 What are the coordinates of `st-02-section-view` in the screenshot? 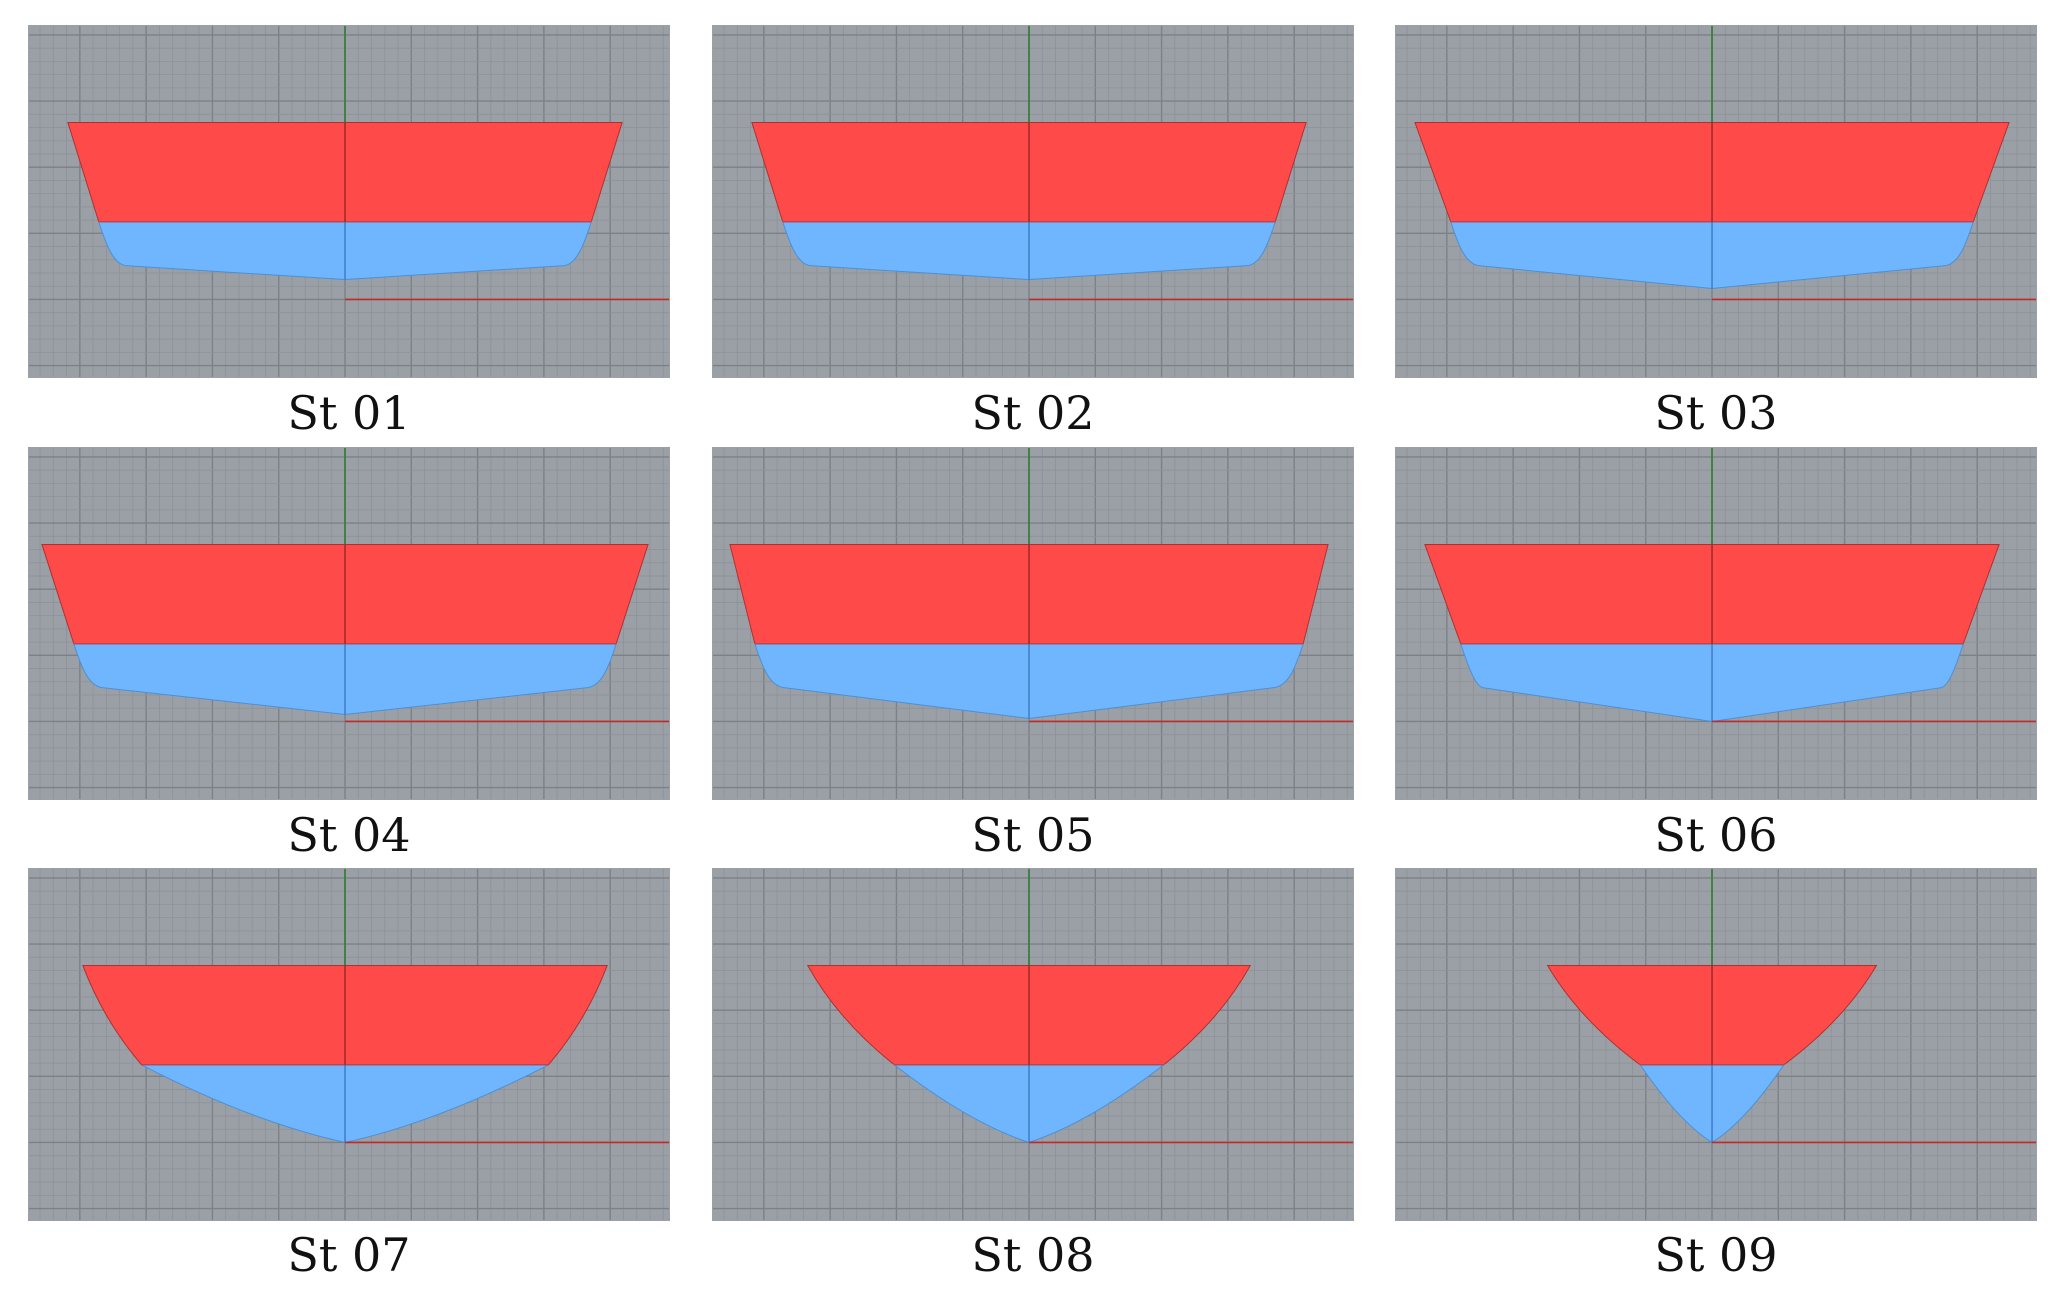 It's located at (1033, 201).